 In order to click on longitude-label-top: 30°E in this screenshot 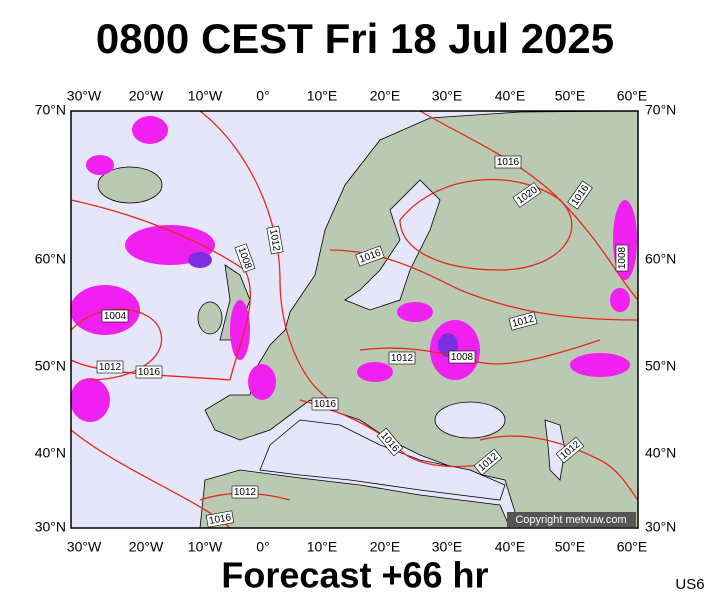, I will do `click(447, 96)`.